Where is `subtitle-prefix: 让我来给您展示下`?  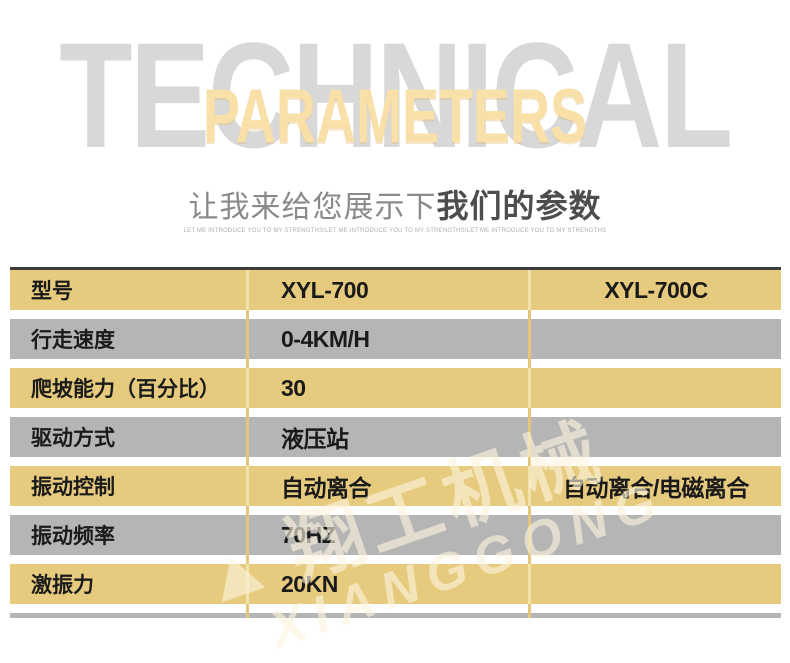 subtitle-prefix: 让我来给您展示下 is located at coordinates (312, 207).